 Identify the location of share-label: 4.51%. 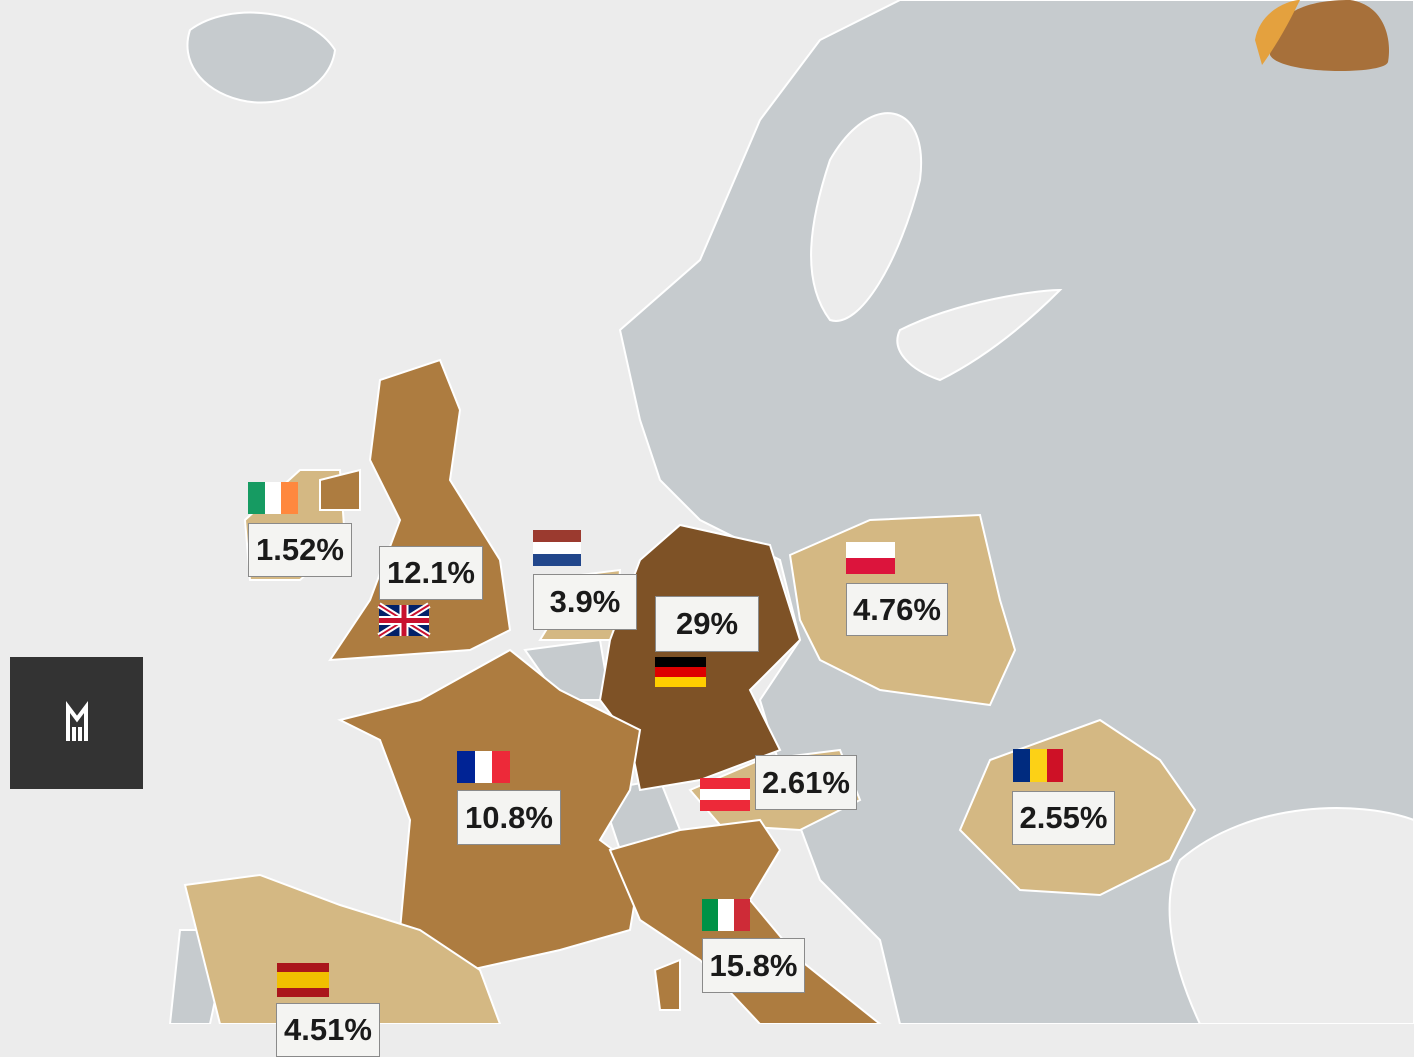
(328, 1030).